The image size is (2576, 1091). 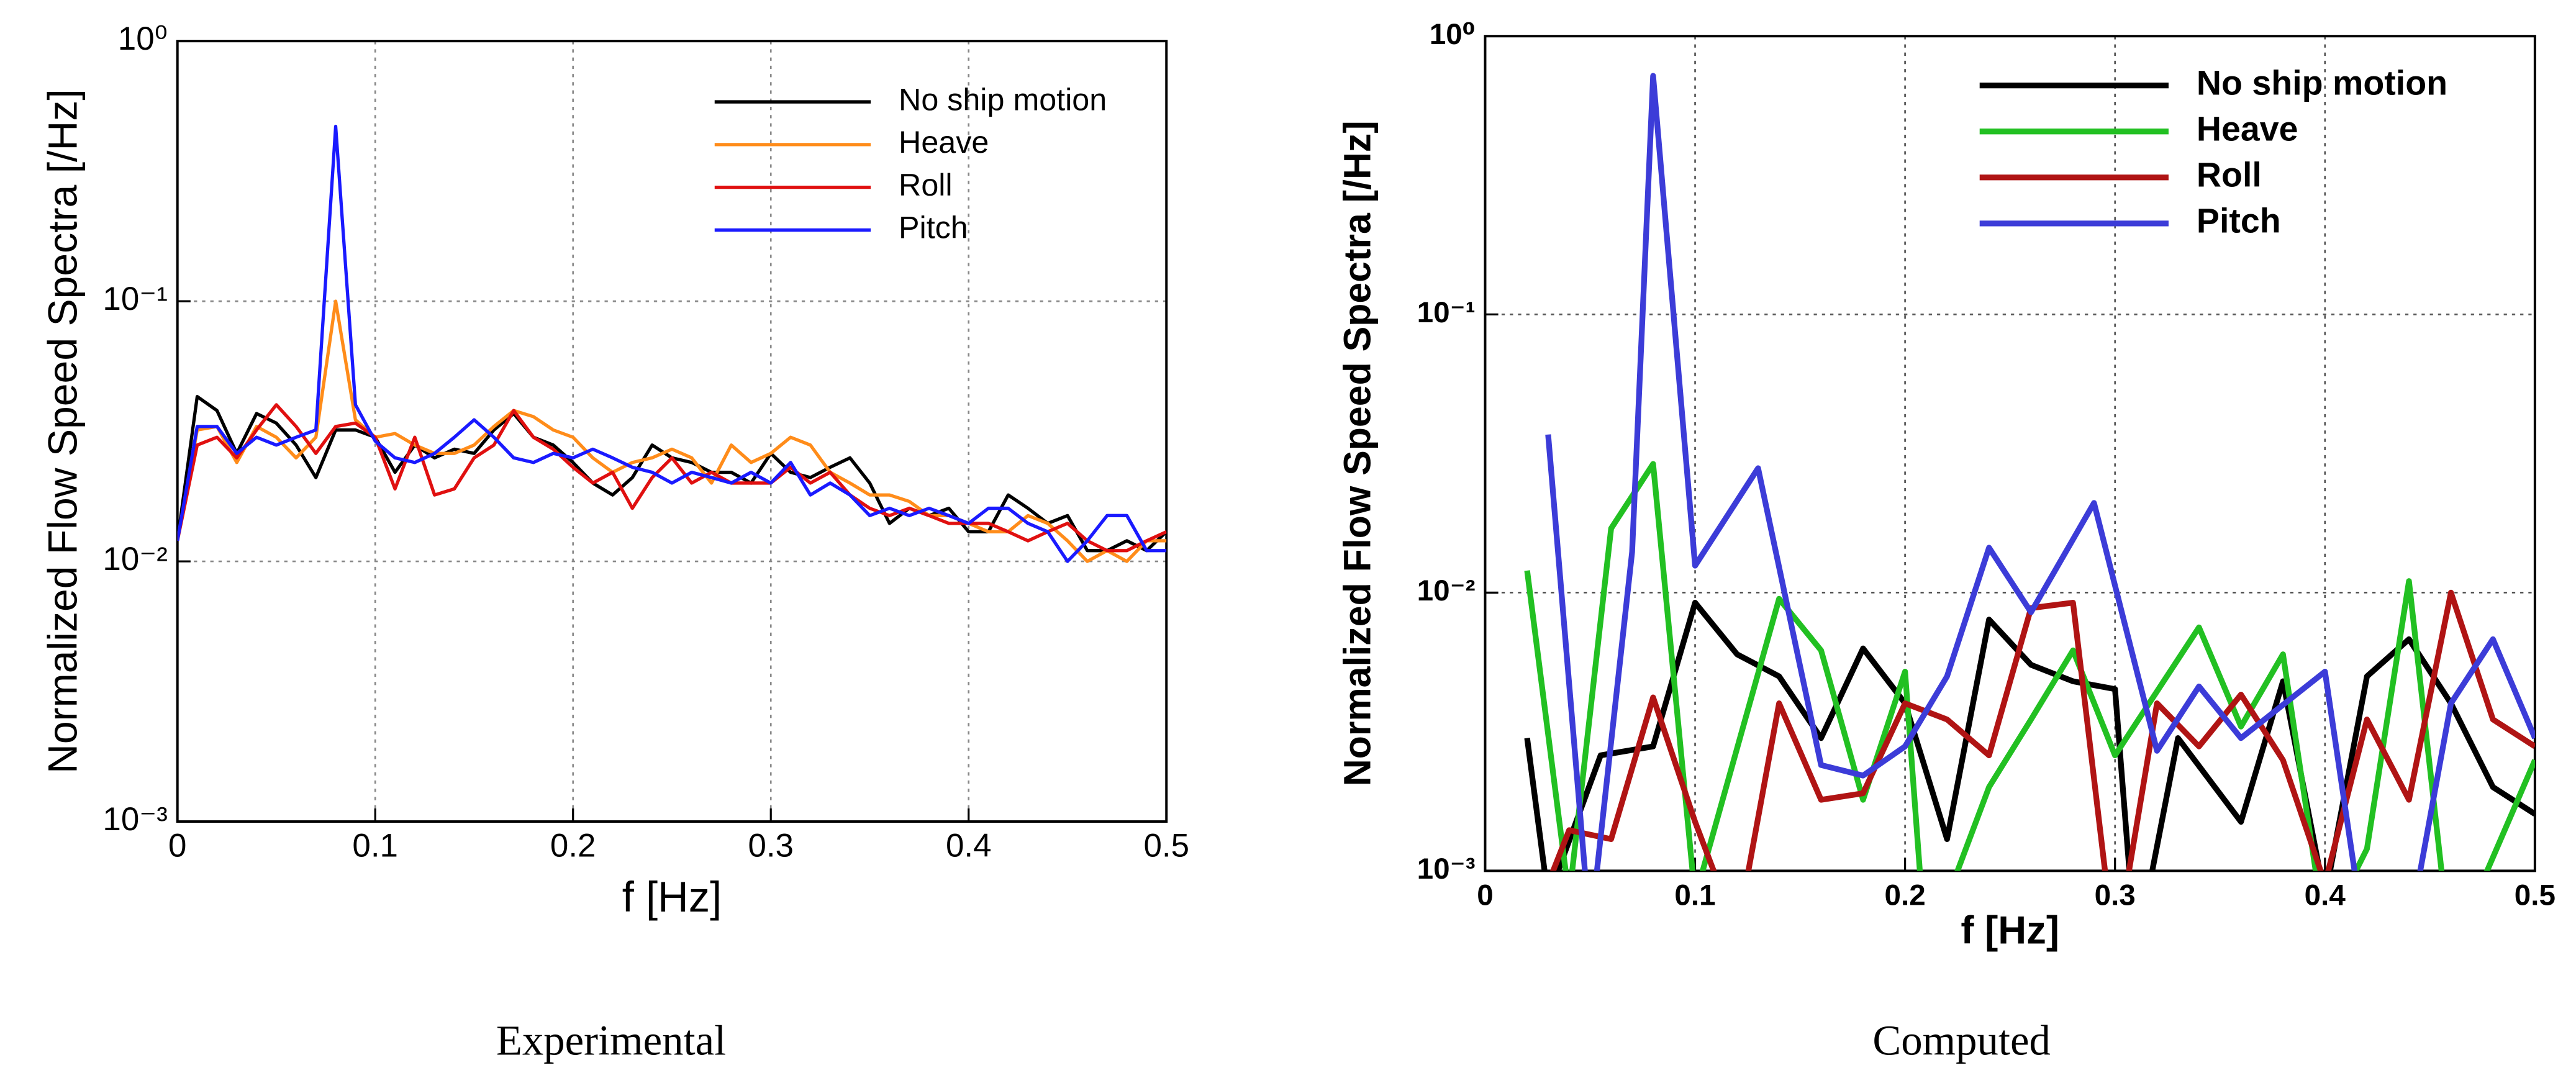 I want to click on caption: Computed, so click(x=1961, y=1040).